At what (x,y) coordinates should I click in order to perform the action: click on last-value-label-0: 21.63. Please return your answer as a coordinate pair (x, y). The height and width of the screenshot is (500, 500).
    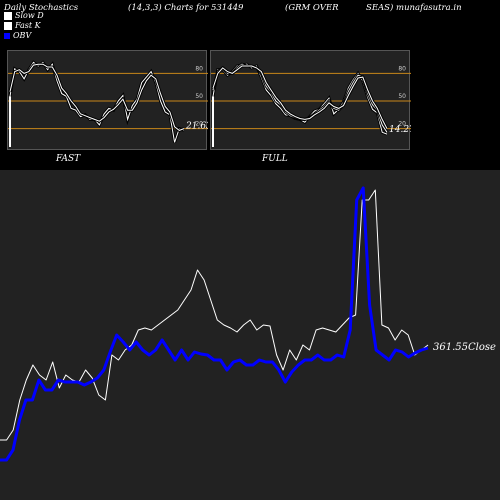
    Looking at the image, I should click on (196, 126).